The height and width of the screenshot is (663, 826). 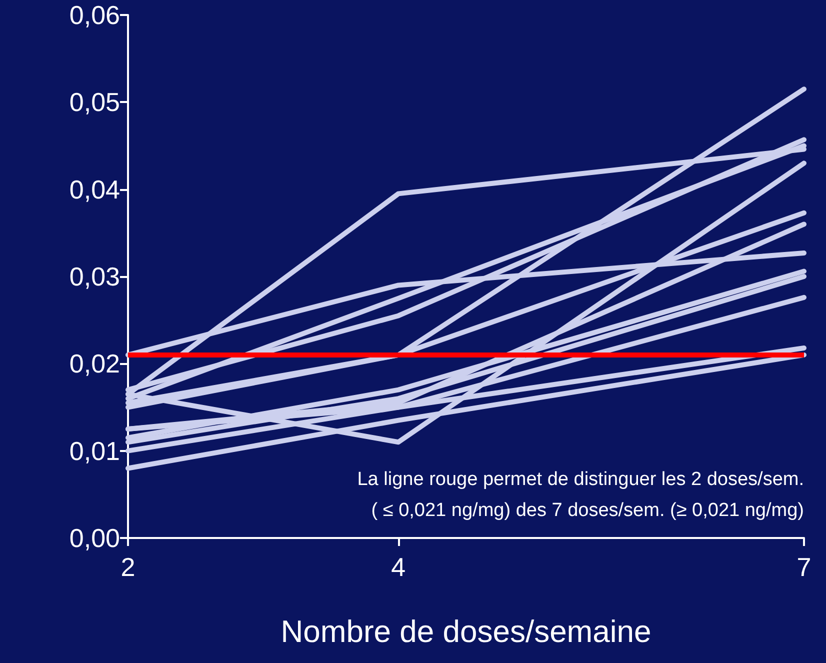 I want to click on annotation: La ligne rouge permet de distinguer les 2 doses/sem., so click(x=580, y=479).